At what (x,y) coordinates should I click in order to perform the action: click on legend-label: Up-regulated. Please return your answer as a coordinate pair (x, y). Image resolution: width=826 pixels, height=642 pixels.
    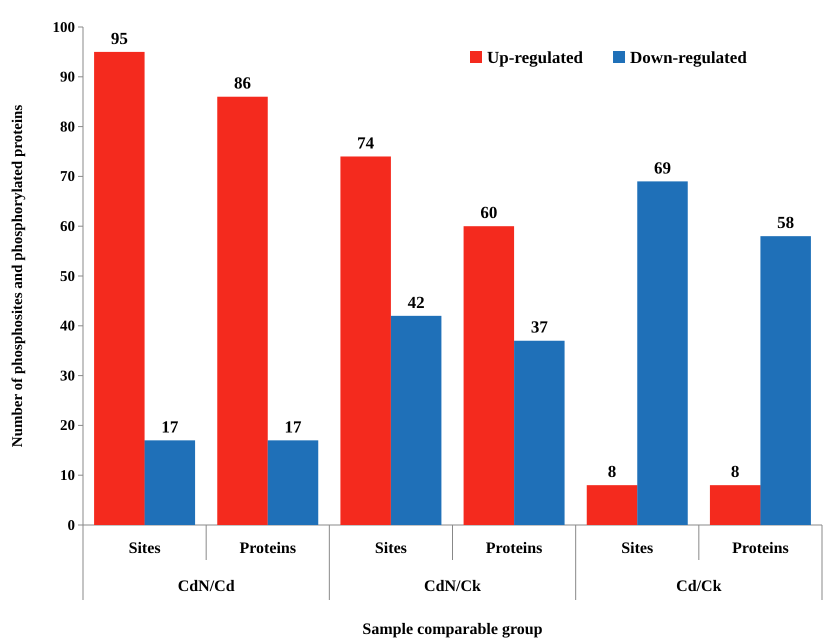
    Looking at the image, I should click on (535, 57).